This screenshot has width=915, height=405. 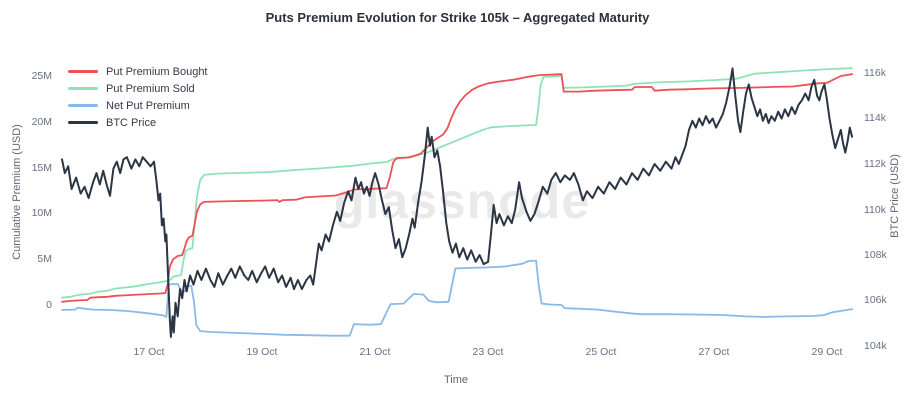 What do you see at coordinates (83, 105) in the screenshot?
I see `legend-swatch-blue-icon` at bounding box center [83, 105].